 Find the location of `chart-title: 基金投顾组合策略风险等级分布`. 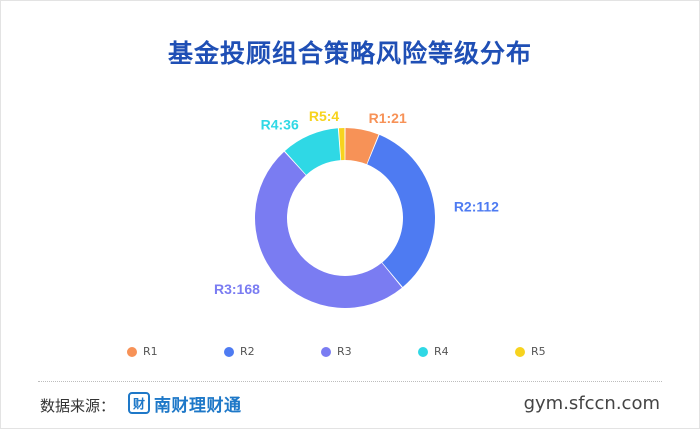

chart-title: 基金投顾组合策略风险等级分布 is located at coordinates (349, 53).